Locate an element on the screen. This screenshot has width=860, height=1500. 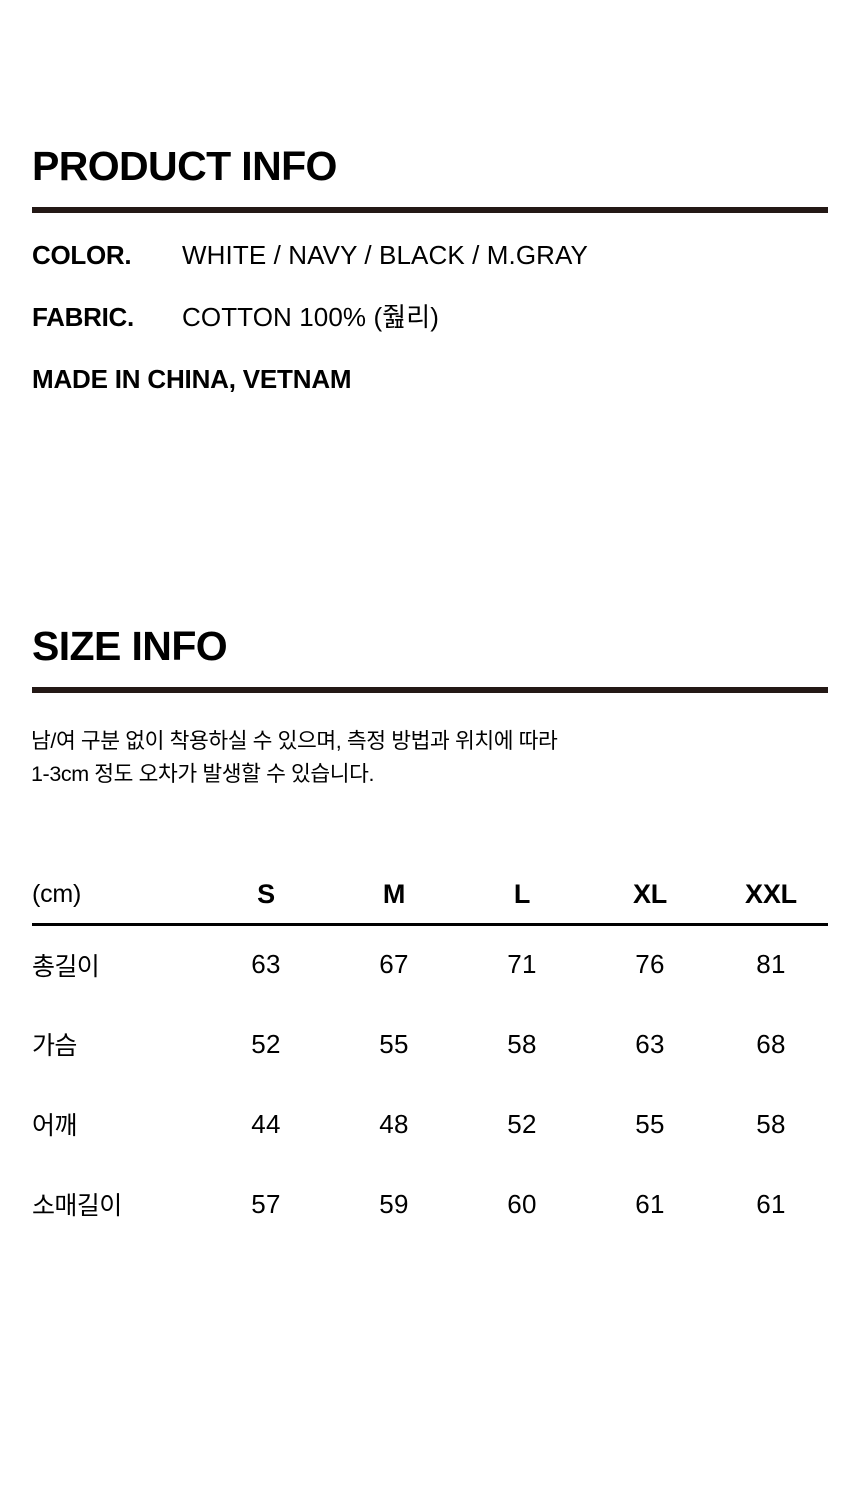
table-row: 총길이 63 67 71 76 81 is located at coordinates (430, 964).